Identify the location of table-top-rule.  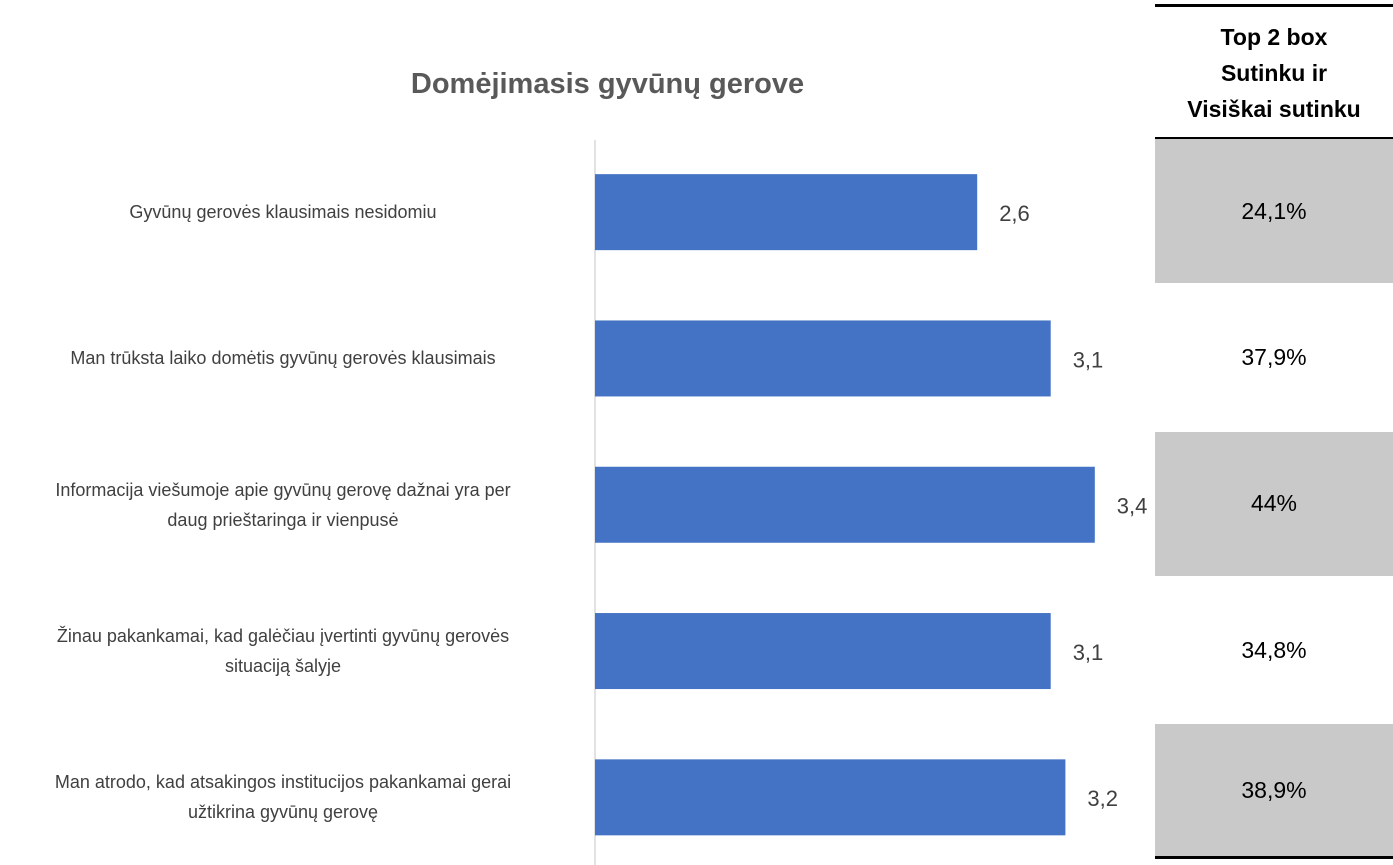
(1274, 5).